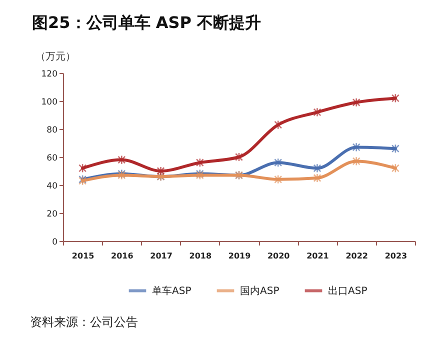 This screenshot has height=345, width=446. I want to click on legend-label: 国内ASP, so click(260, 290).